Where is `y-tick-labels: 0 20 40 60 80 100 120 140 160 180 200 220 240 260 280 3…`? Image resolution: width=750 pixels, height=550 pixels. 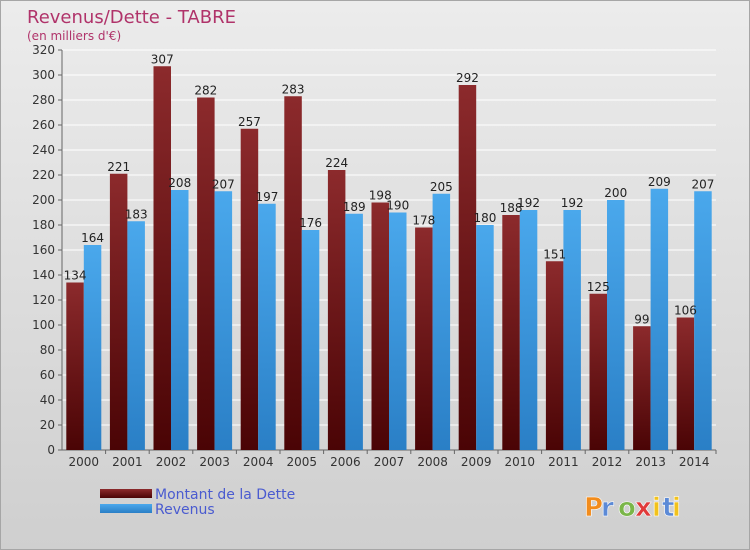
y-tick-labels: 0 20 40 60 80 100 120 140 160 180 200 220 240 260 280 3… is located at coordinates (43, 250).